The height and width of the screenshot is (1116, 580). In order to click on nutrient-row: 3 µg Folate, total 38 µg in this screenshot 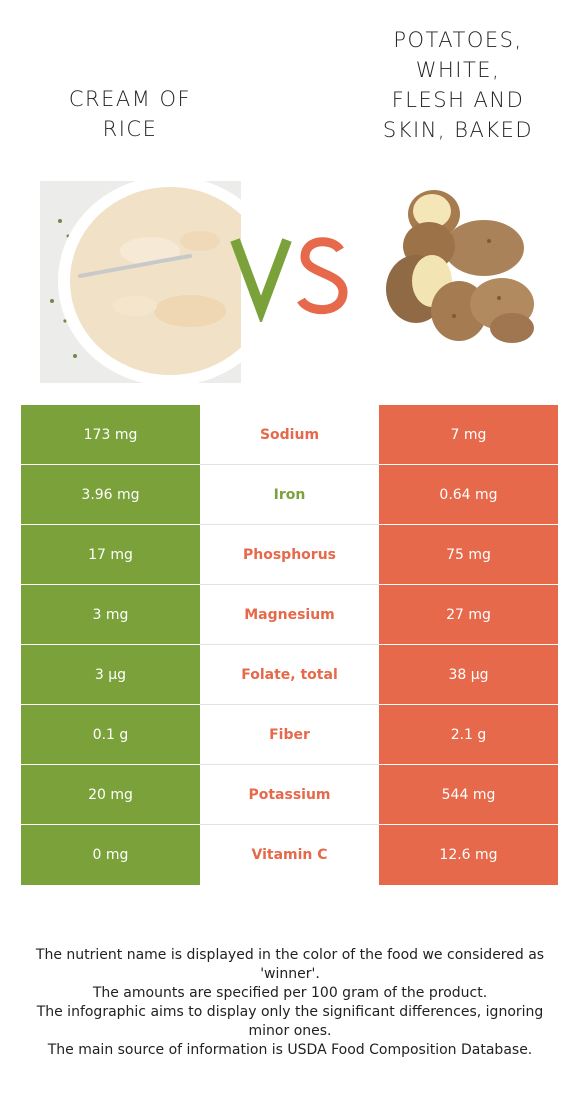, I will do `click(289, 675)`.